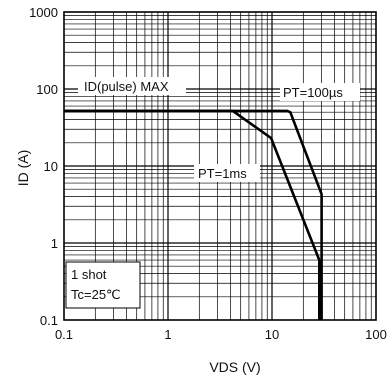 This screenshot has height=383, width=390. I want to click on y-axis-title: ID (A), so click(23, 168).